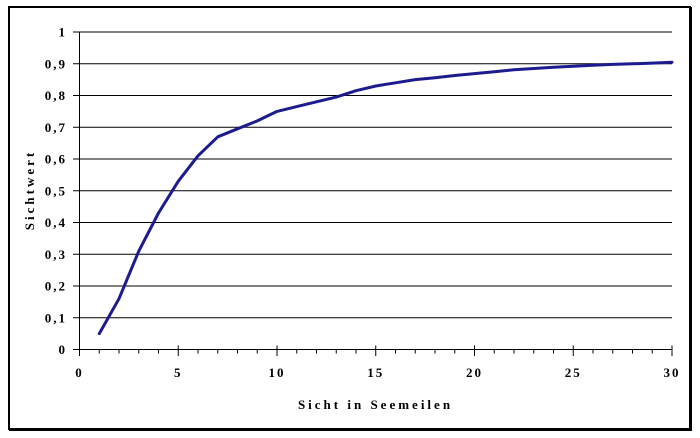 The height and width of the screenshot is (438, 700). What do you see at coordinates (573, 372) in the screenshot?
I see `x-tick-label: 25` at bounding box center [573, 372].